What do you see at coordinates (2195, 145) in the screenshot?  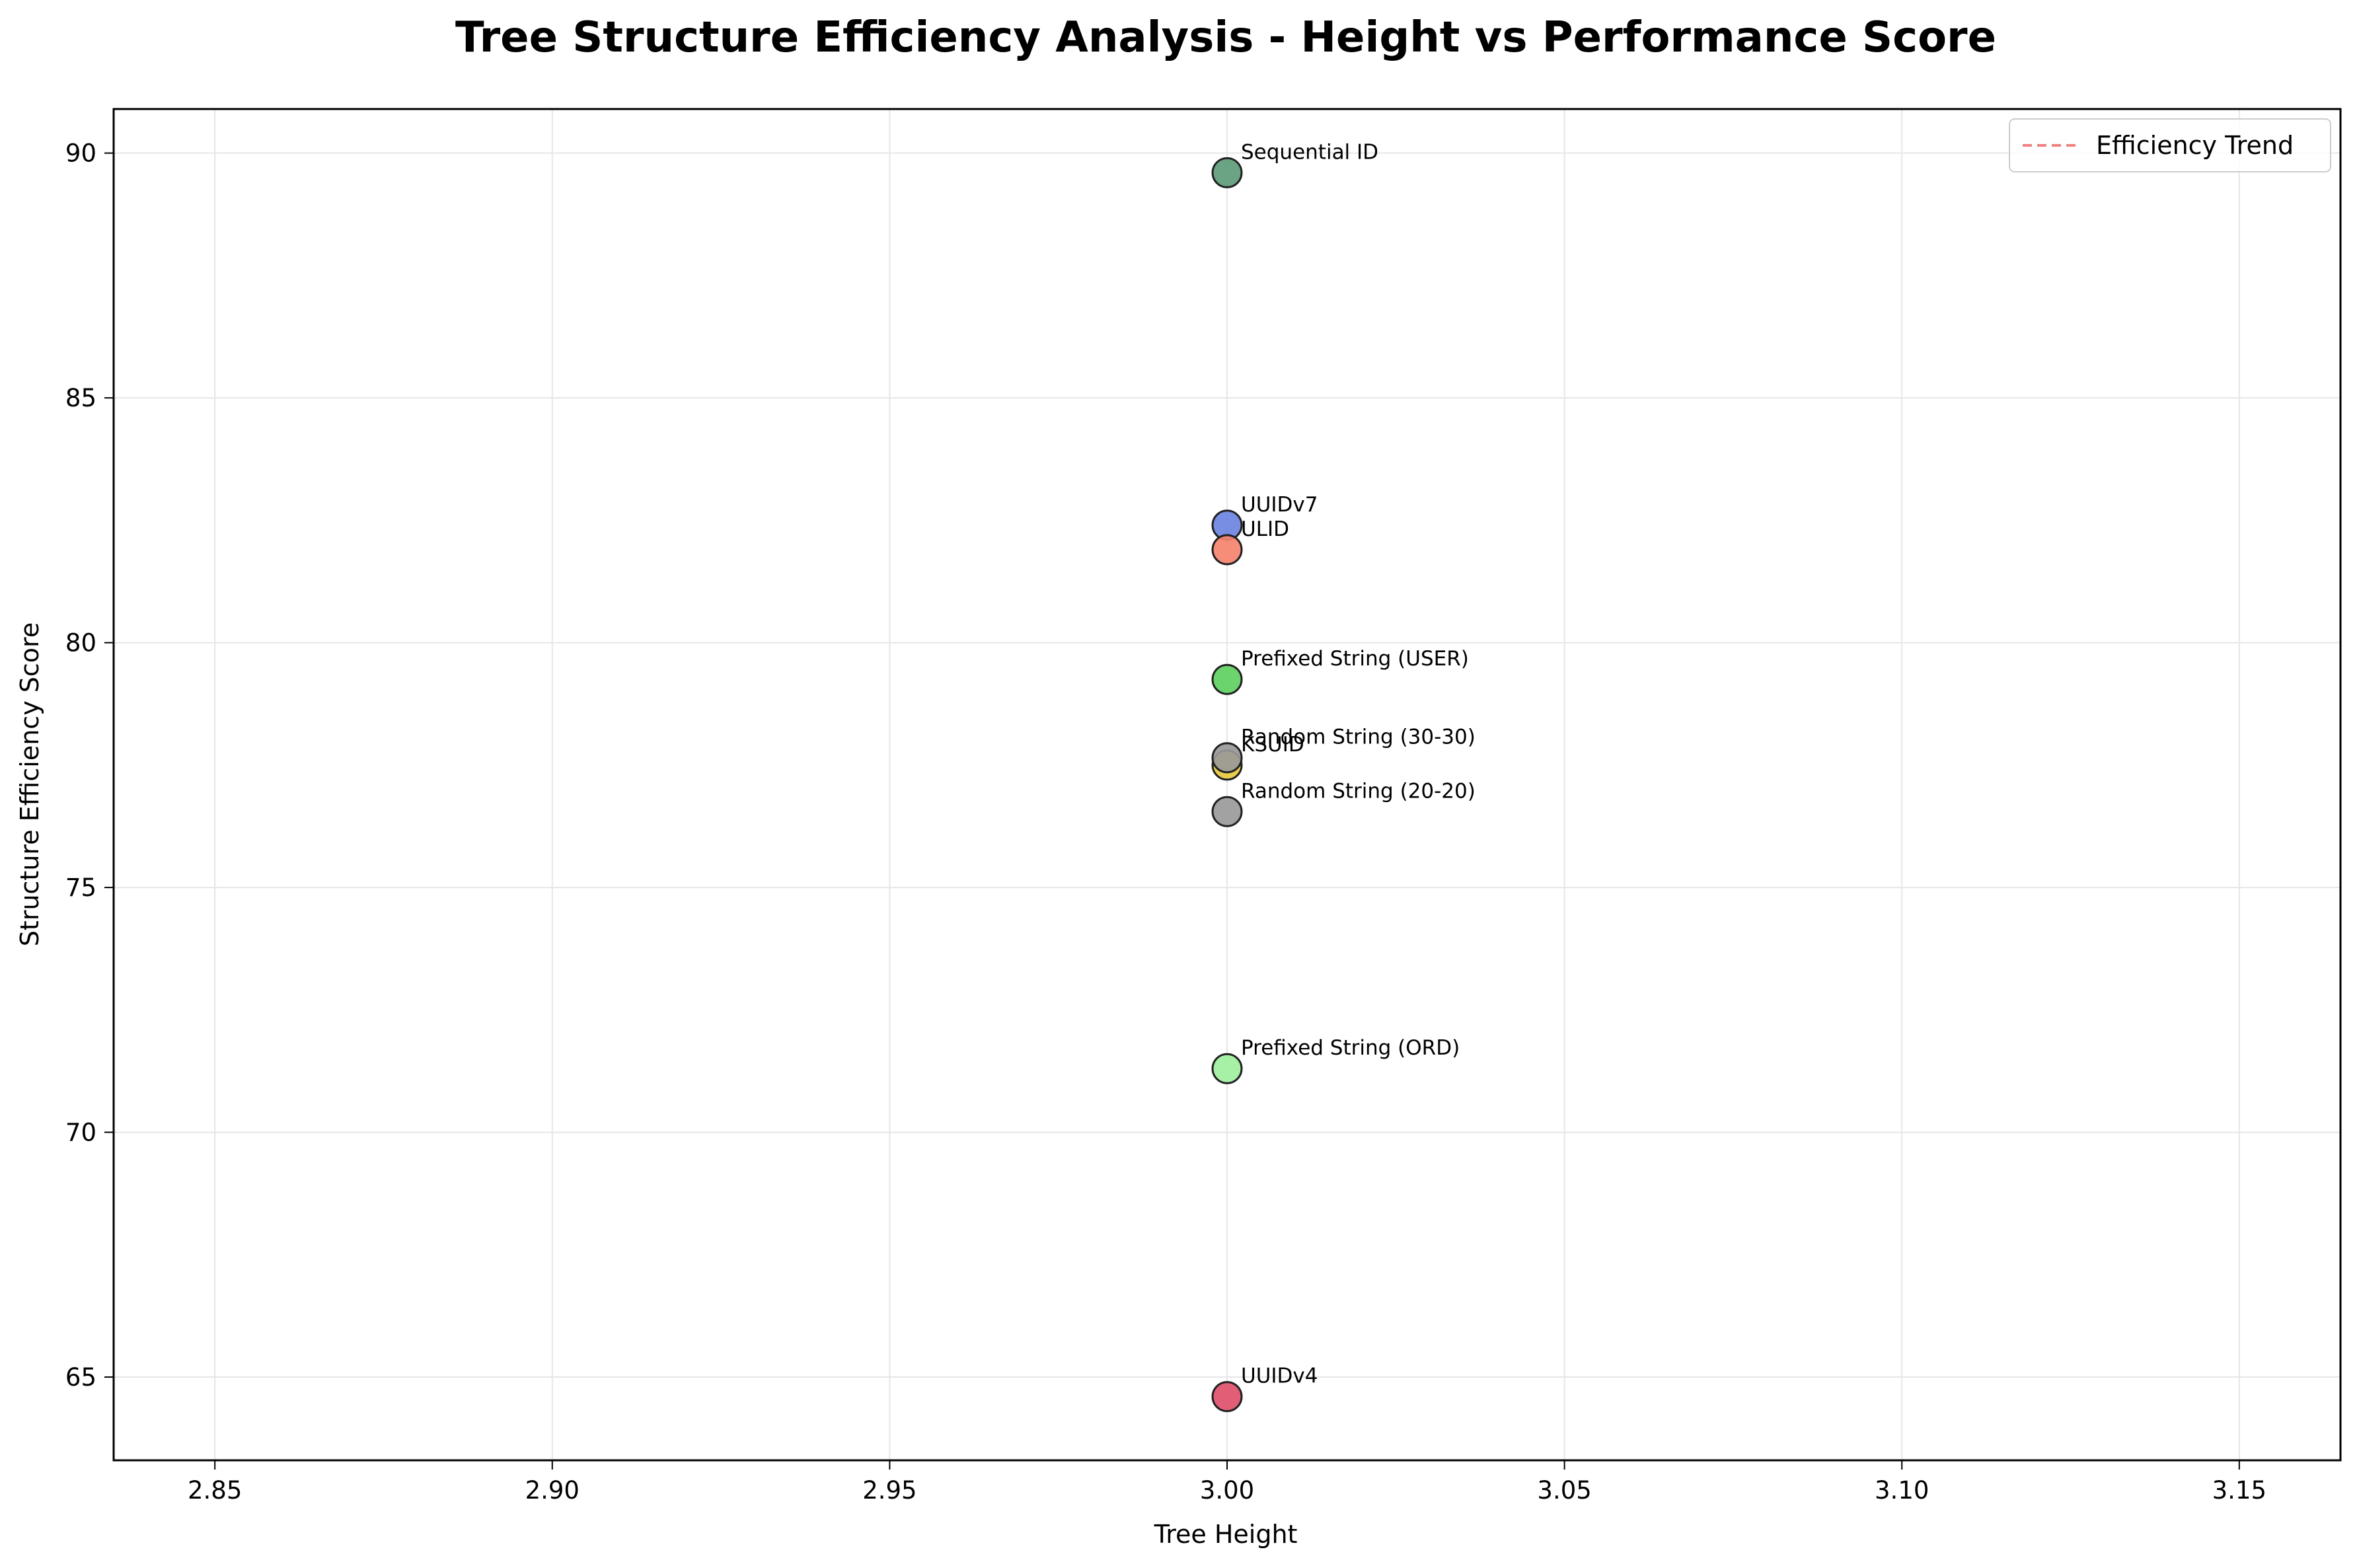 I see `legend-entry-efficiency-trend: Efficiency Trend` at bounding box center [2195, 145].